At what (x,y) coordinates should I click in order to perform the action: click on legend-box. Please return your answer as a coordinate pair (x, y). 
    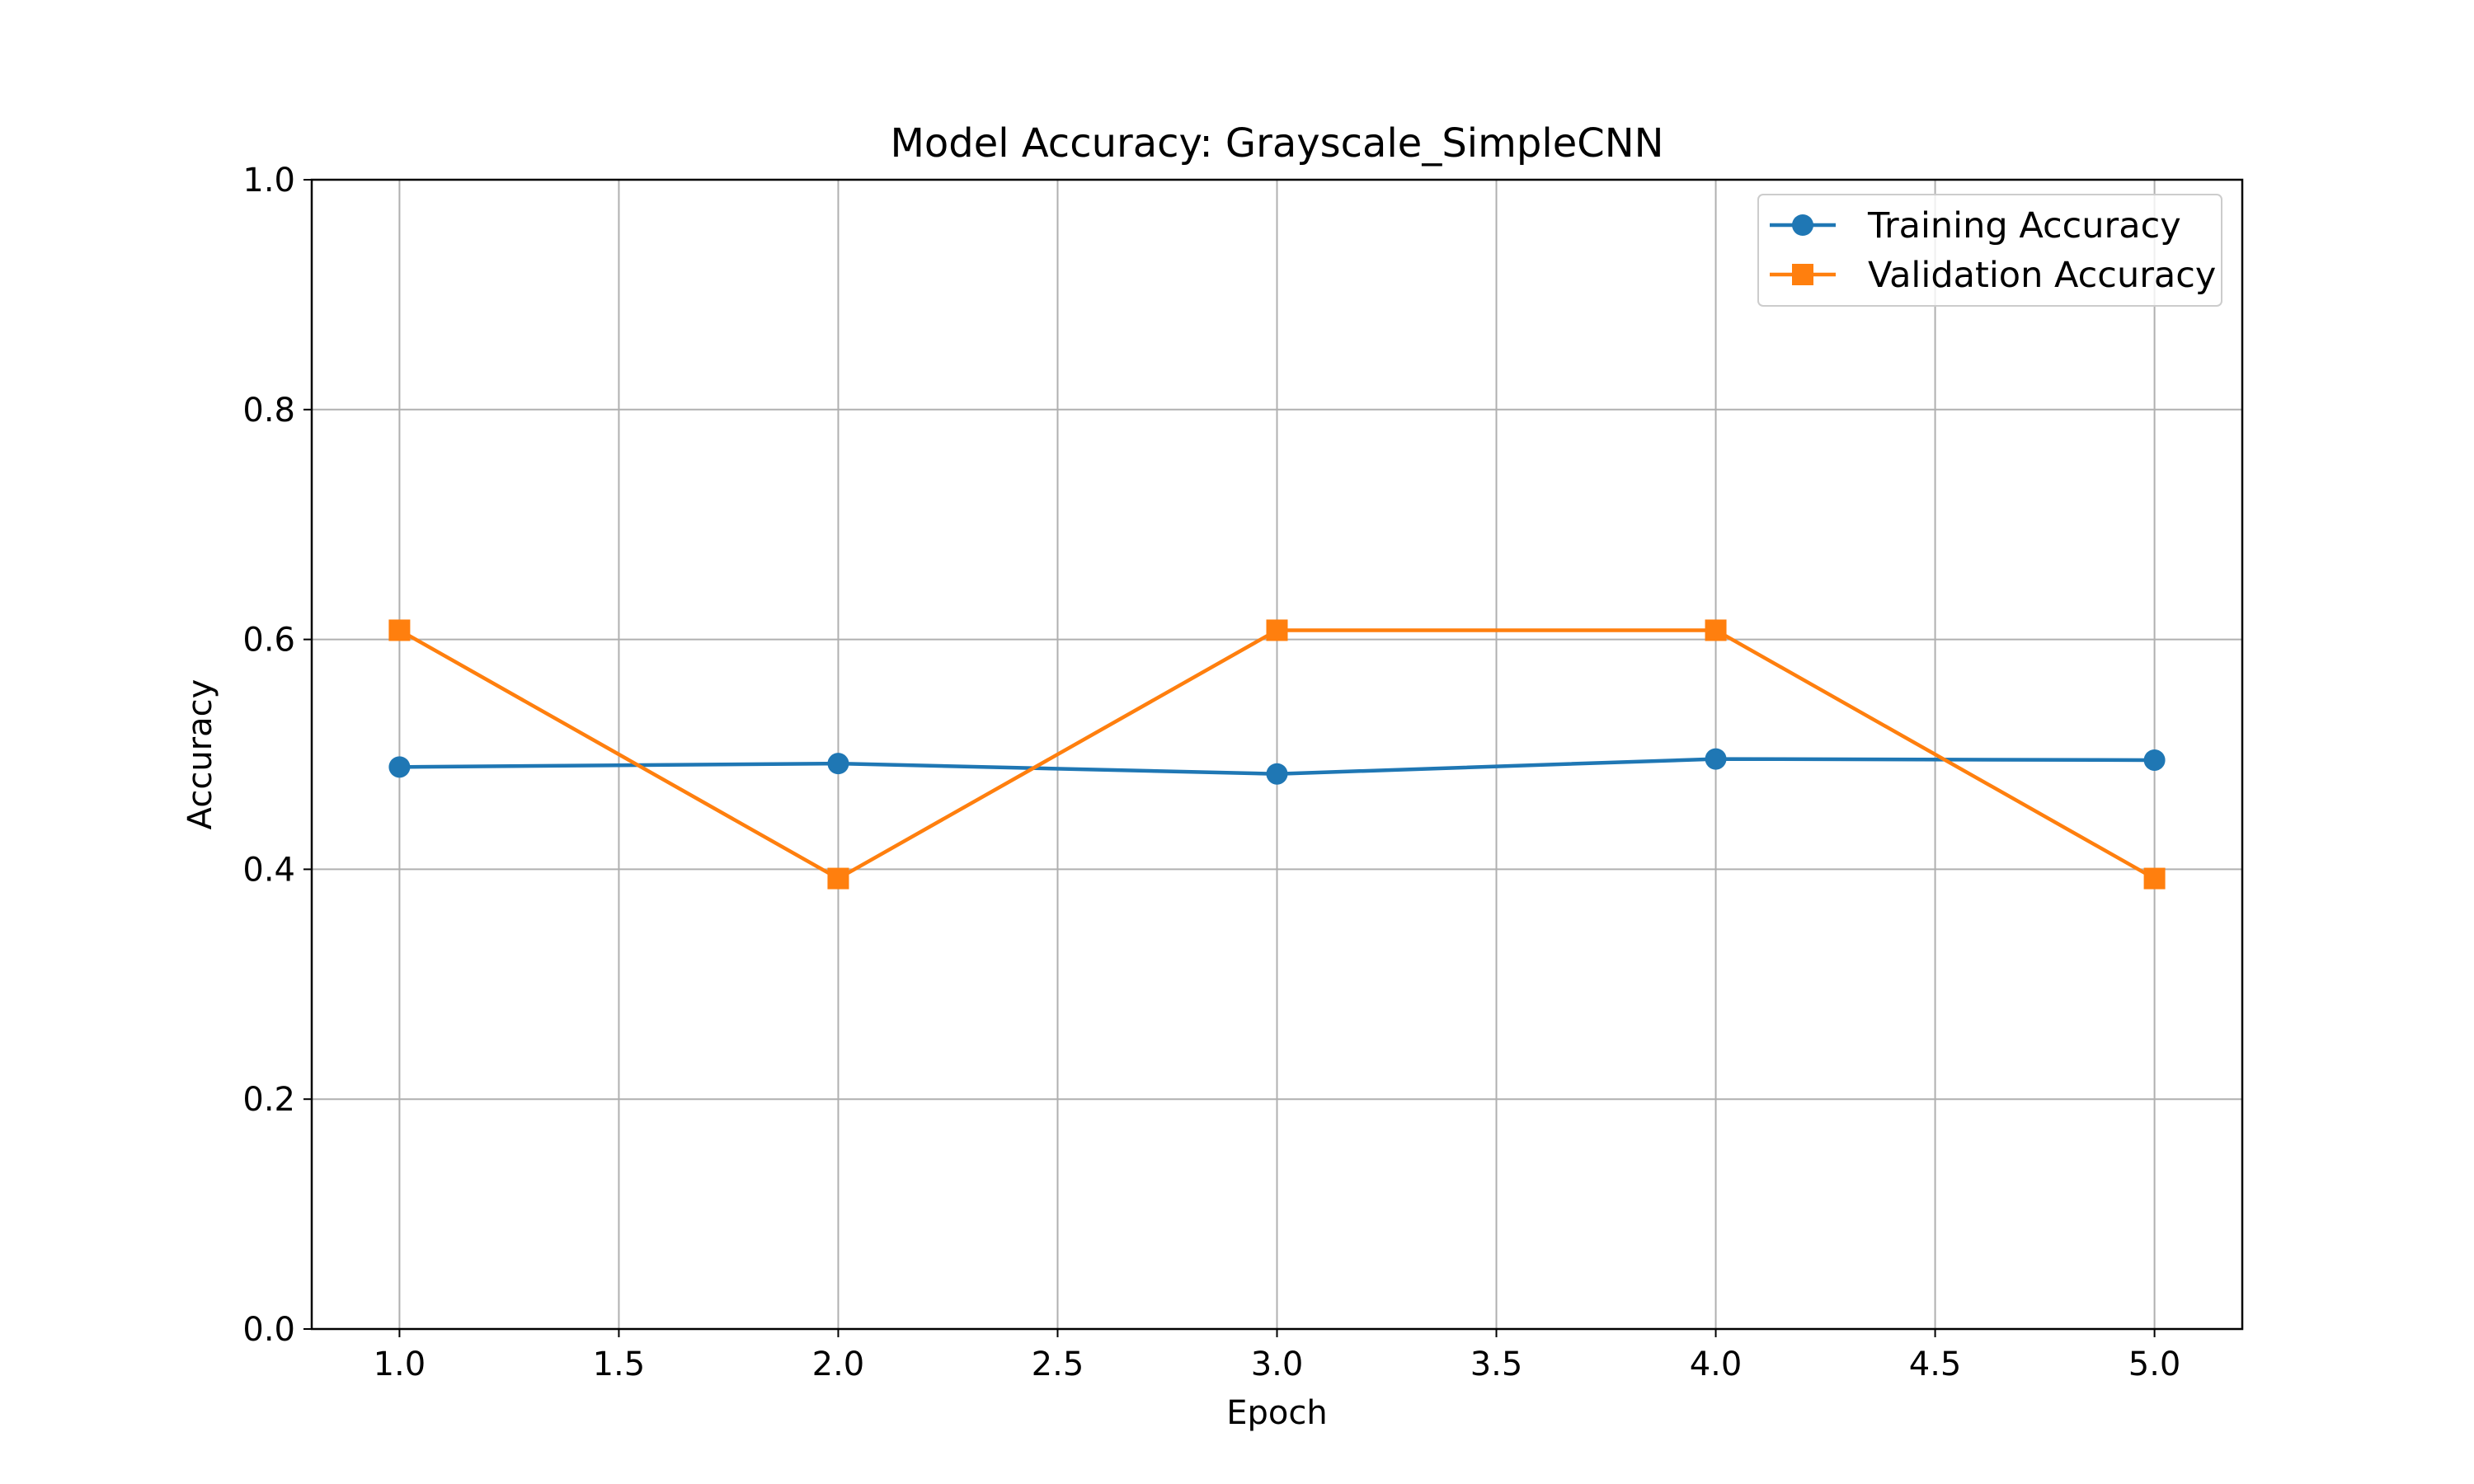
    Looking at the image, I should click on (1989, 251).